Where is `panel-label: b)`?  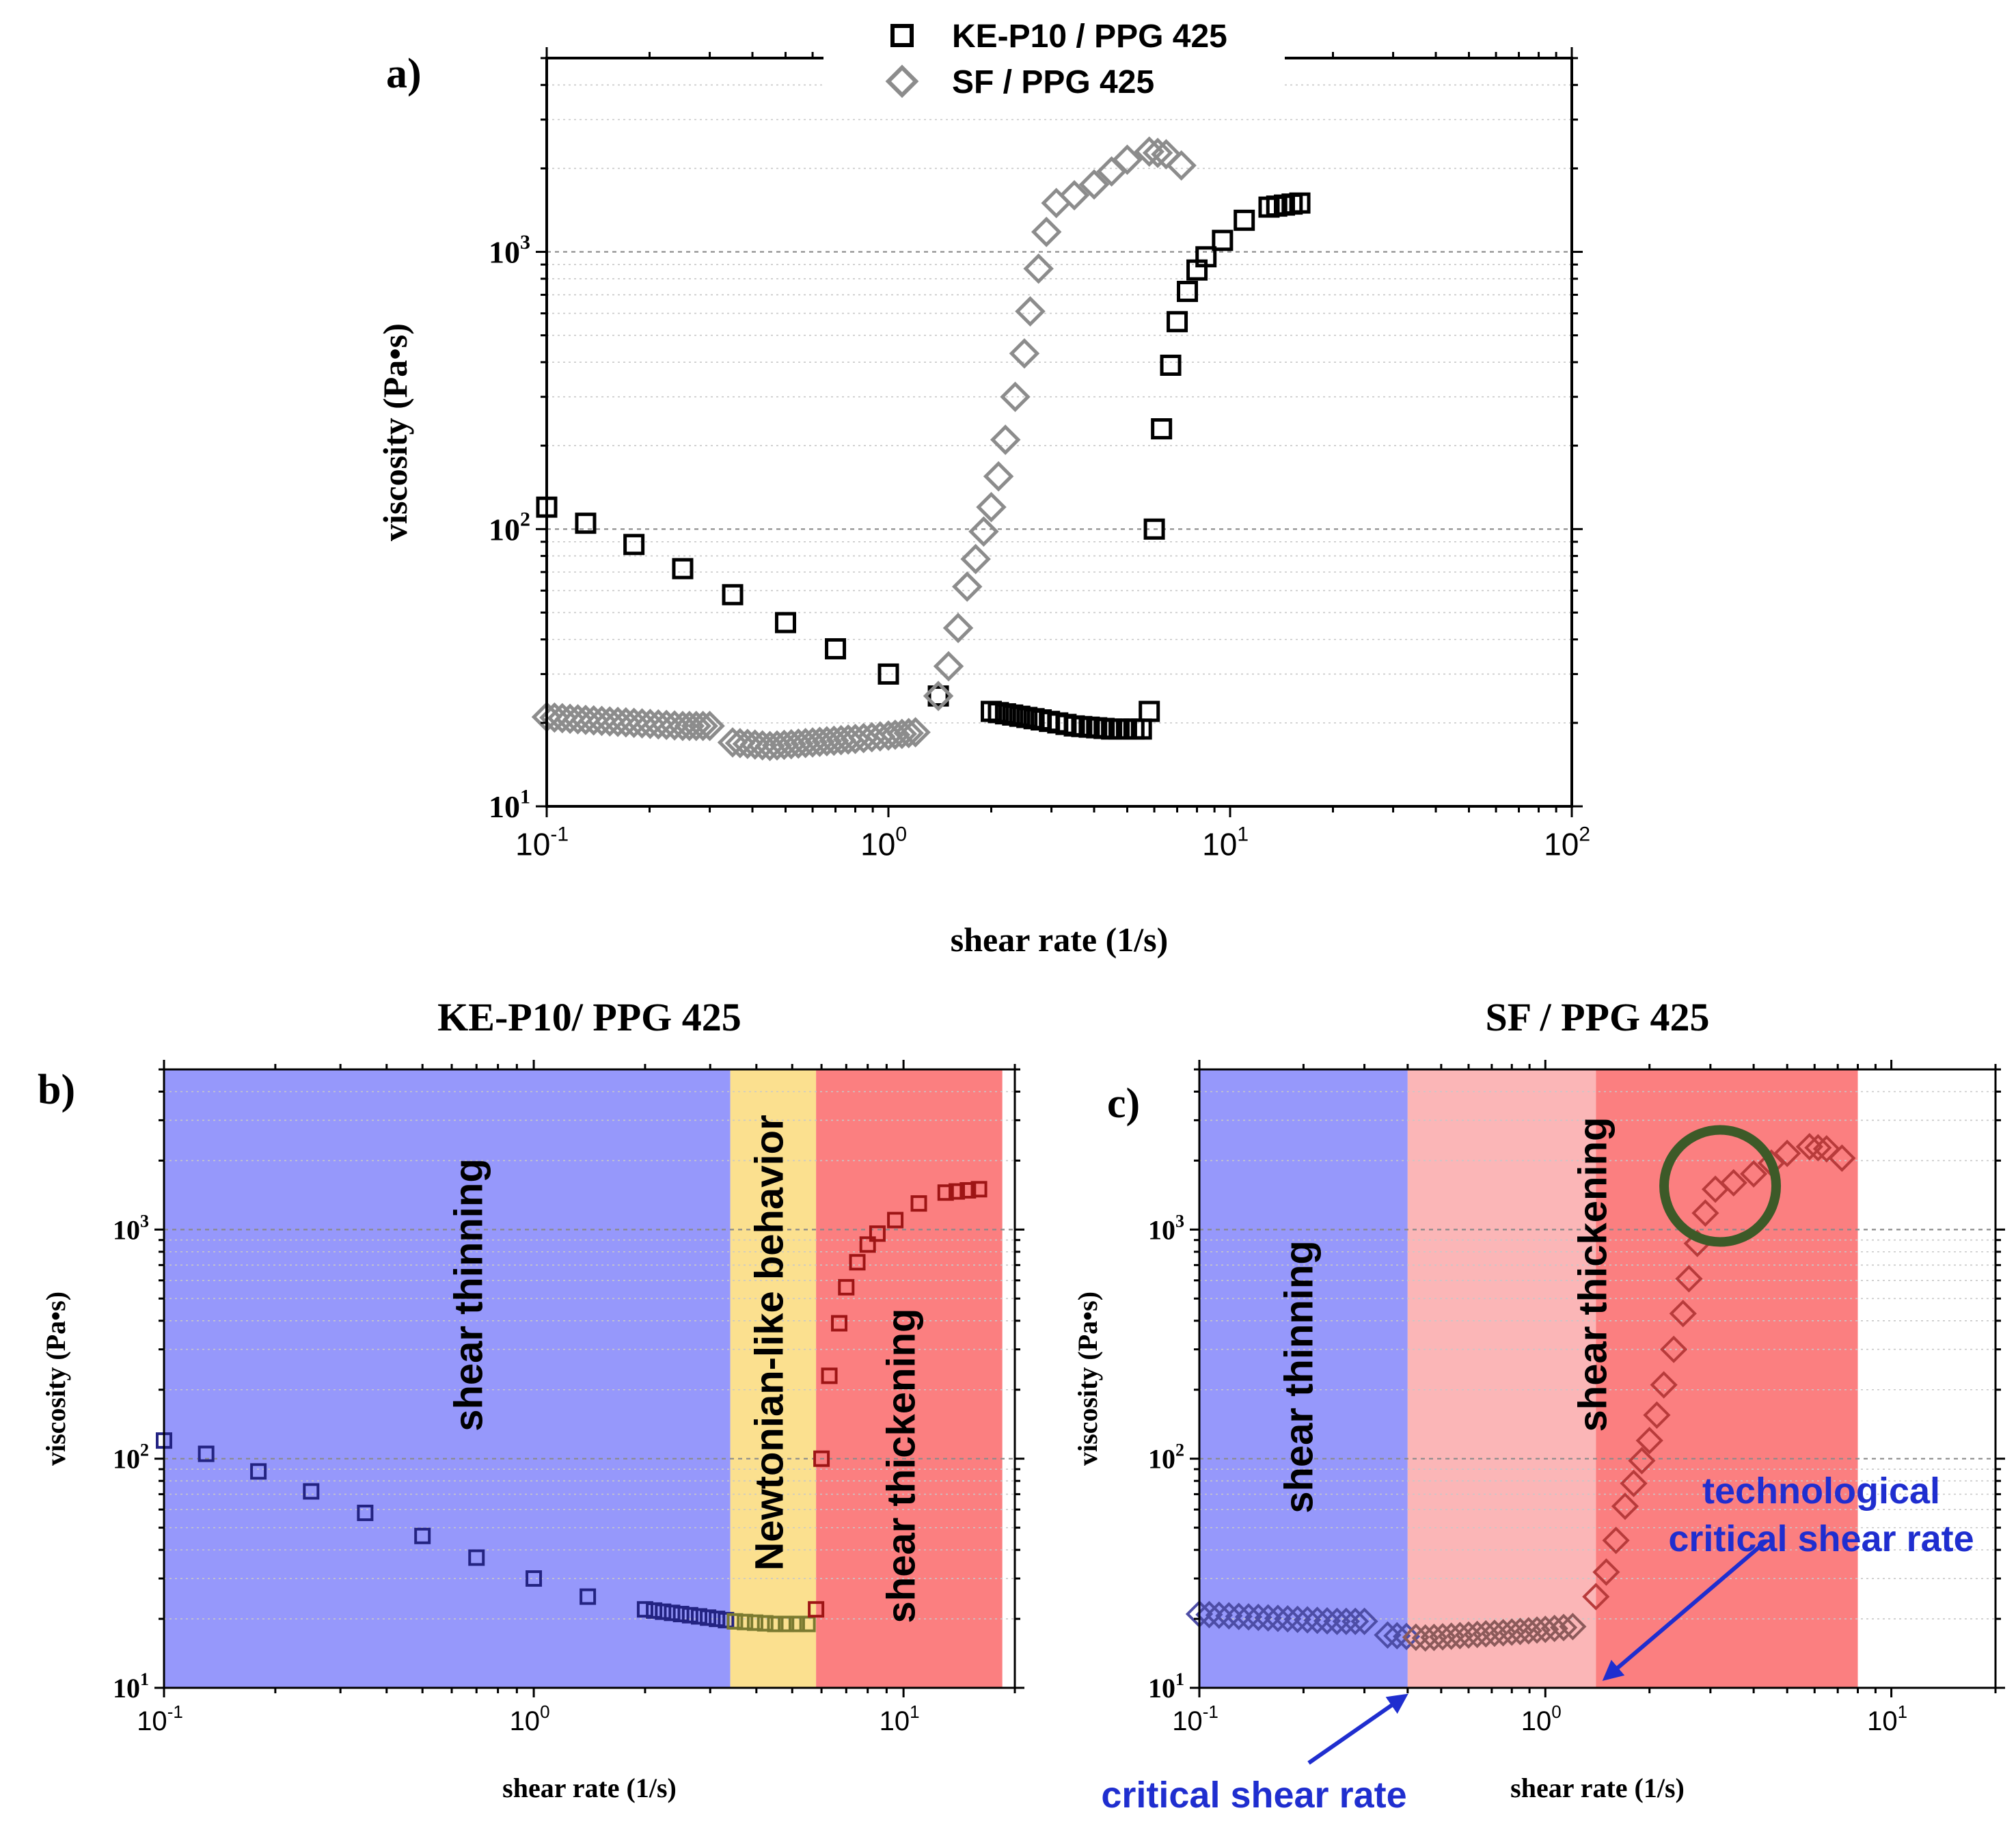 panel-label: b) is located at coordinates (56, 1090).